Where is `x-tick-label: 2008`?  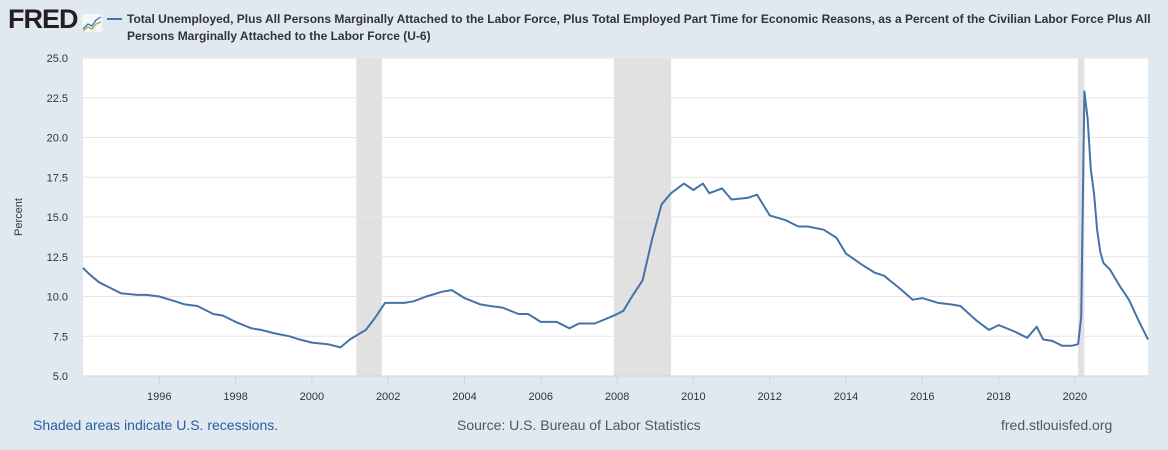
x-tick-label: 2008 is located at coordinates (617, 397).